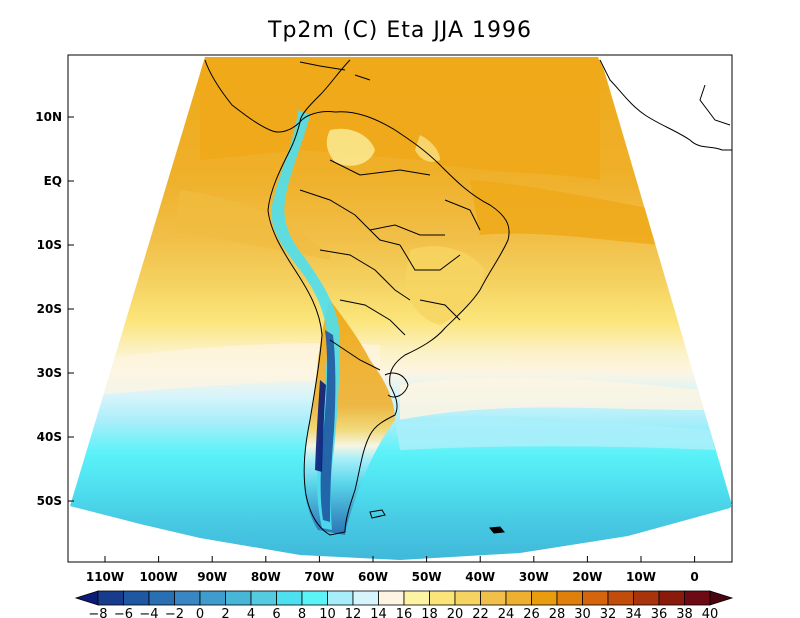 The height and width of the screenshot is (618, 800). What do you see at coordinates (506, 612) in the screenshot?
I see `colorbar-label: 24` at bounding box center [506, 612].